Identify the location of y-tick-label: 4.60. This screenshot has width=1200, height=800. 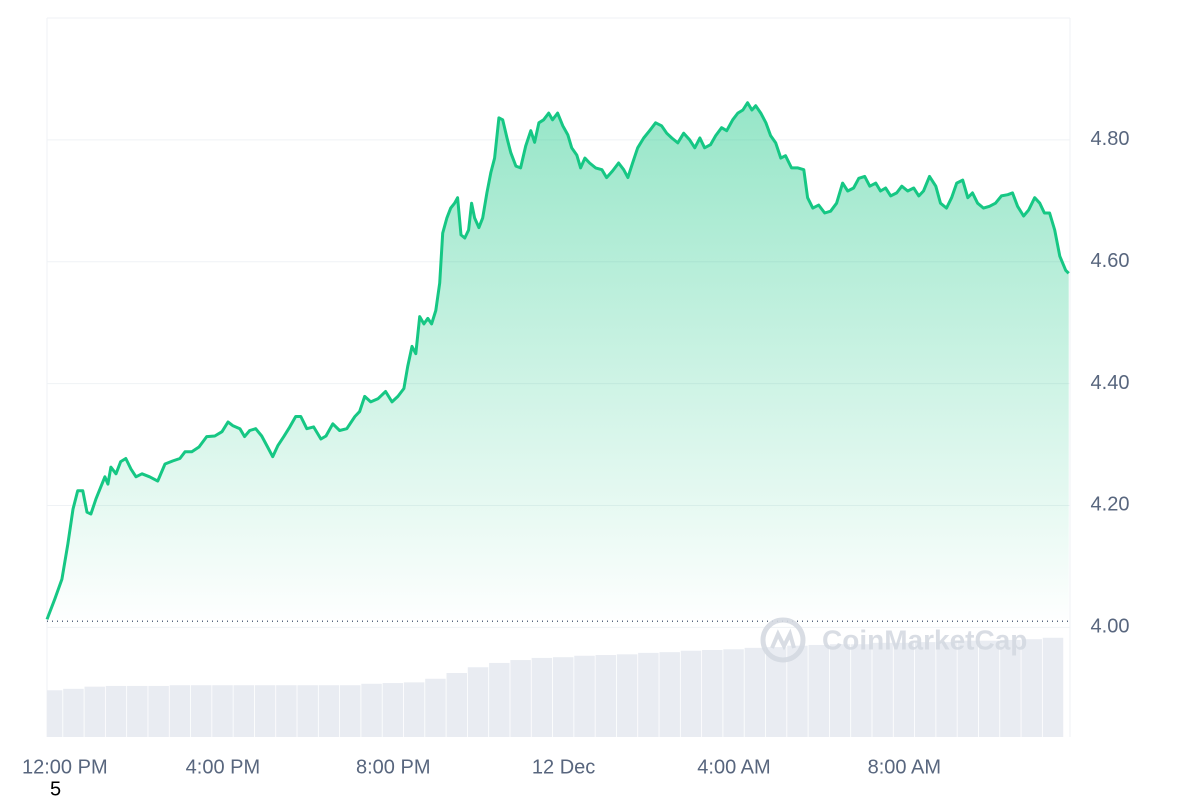
(1110, 261).